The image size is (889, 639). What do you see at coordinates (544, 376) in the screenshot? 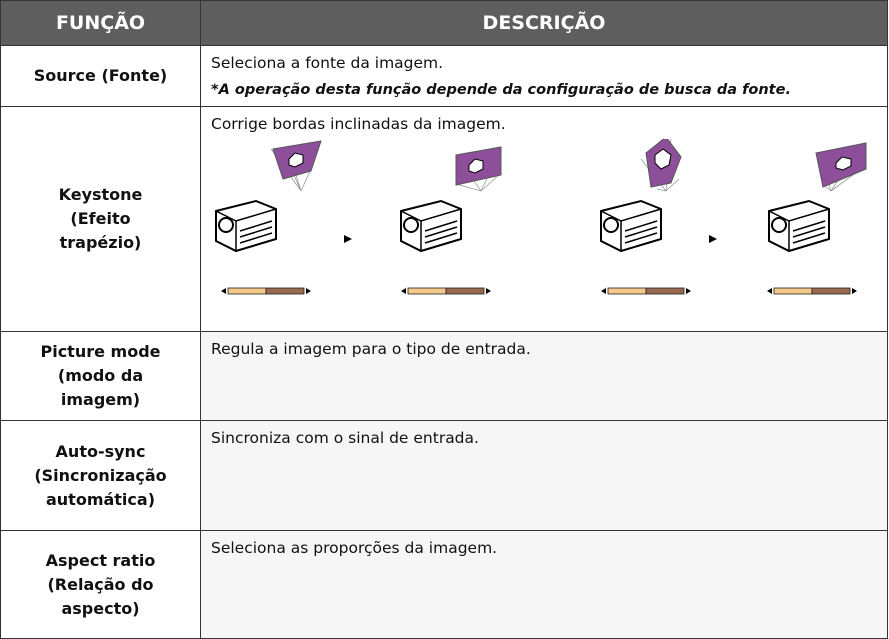
I see `description-cell: Regula a imagem para o tipo de entrada.` at bounding box center [544, 376].